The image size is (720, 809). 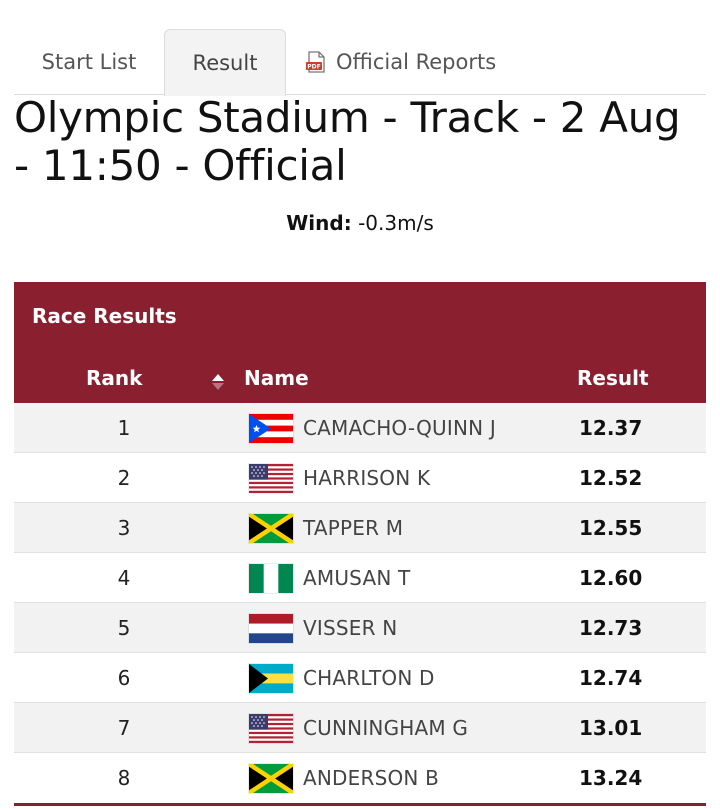 I want to click on rank-cell: 7, so click(x=124, y=728).